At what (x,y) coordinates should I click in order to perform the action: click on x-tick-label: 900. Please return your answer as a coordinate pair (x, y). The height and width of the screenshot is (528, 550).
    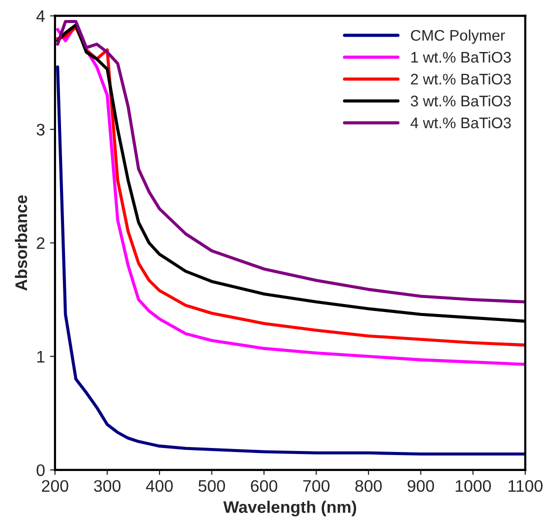
    Looking at the image, I should click on (421, 486).